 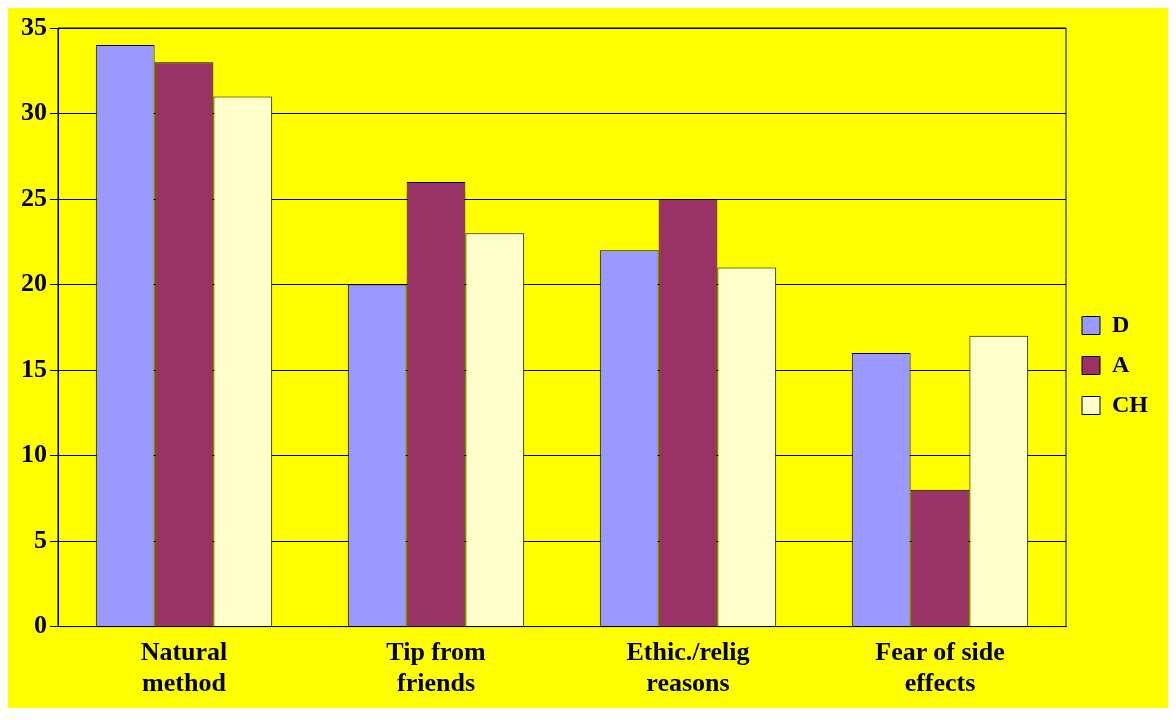 I want to click on y-tick-label: 20, so click(x=34, y=283).